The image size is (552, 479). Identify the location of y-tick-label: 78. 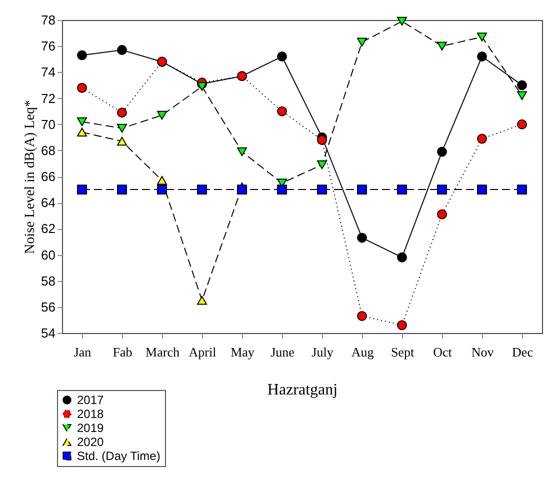
(48, 20).